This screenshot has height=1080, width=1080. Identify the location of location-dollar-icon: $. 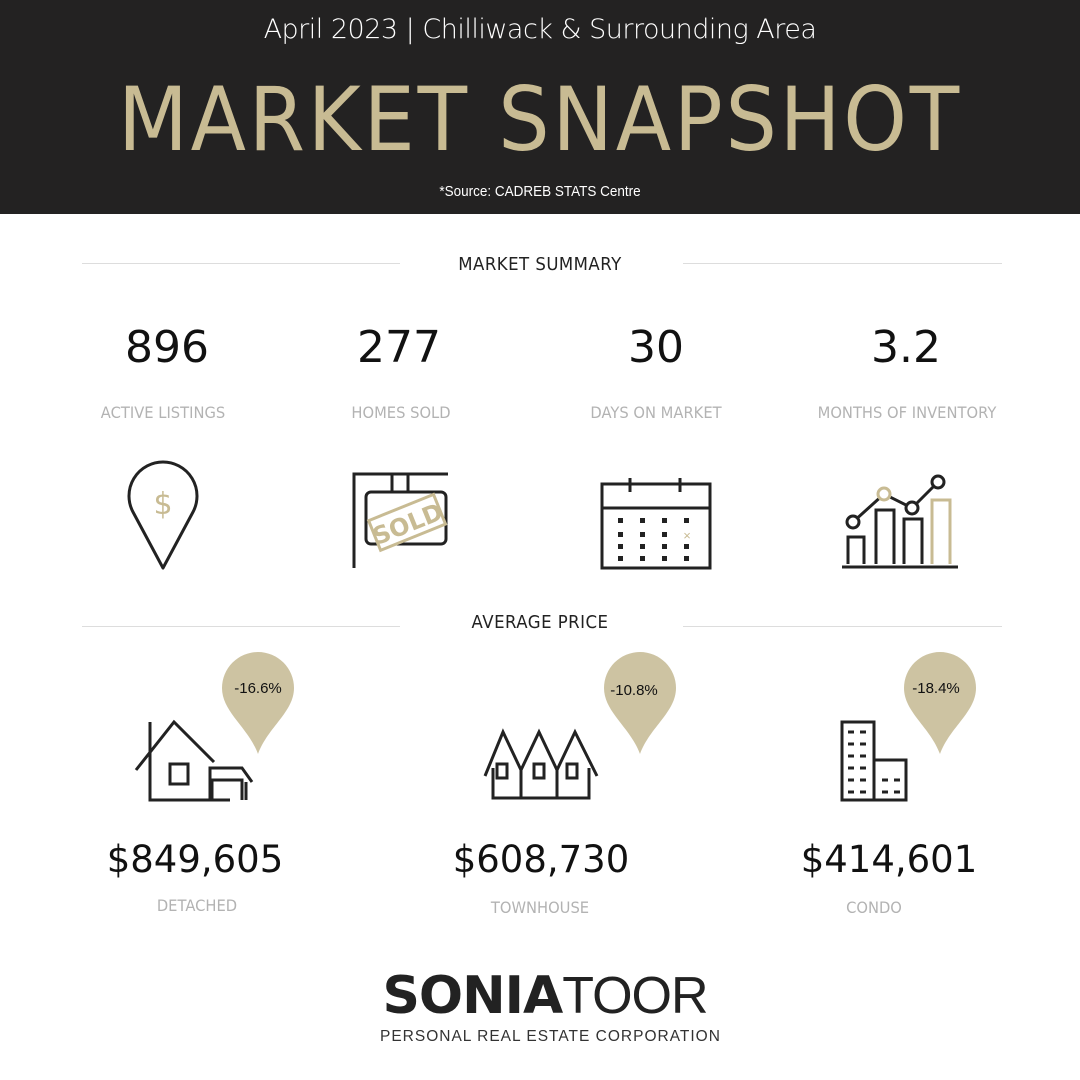
(163, 515).